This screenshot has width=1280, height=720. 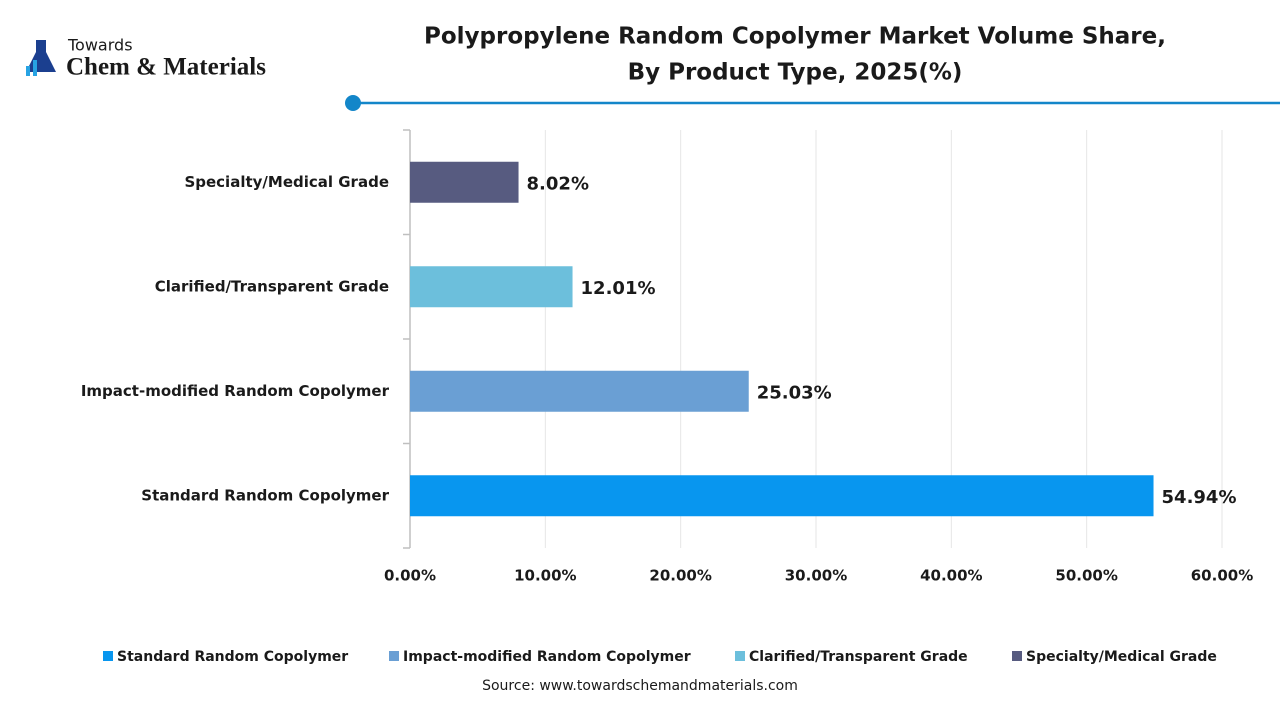 What do you see at coordinates (951, 576) in the screenshot?
I see `x-tick-label: 40.00%` at bounding box center [951, 576].